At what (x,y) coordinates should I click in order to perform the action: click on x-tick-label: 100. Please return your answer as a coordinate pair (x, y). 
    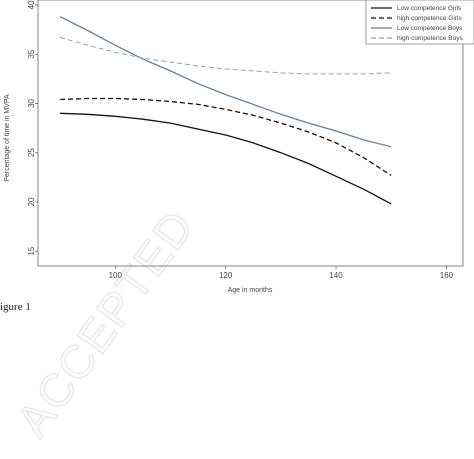
    Looking at the image, I should click on (116, 275).